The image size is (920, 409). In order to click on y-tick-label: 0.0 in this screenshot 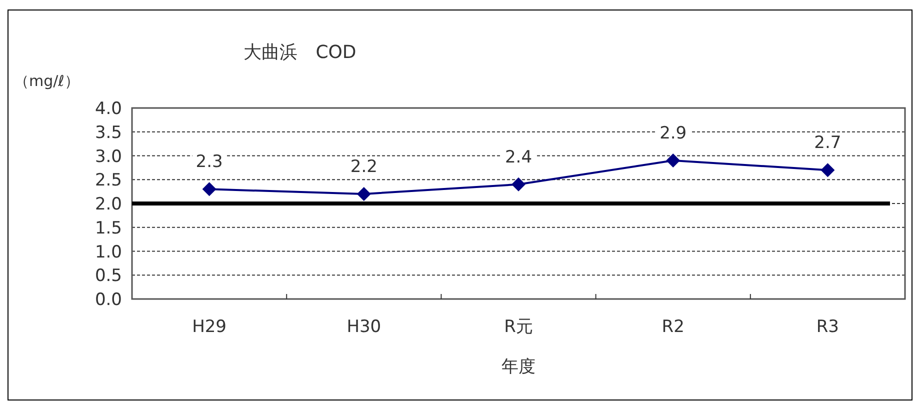, I will do `click(108, 300)`.